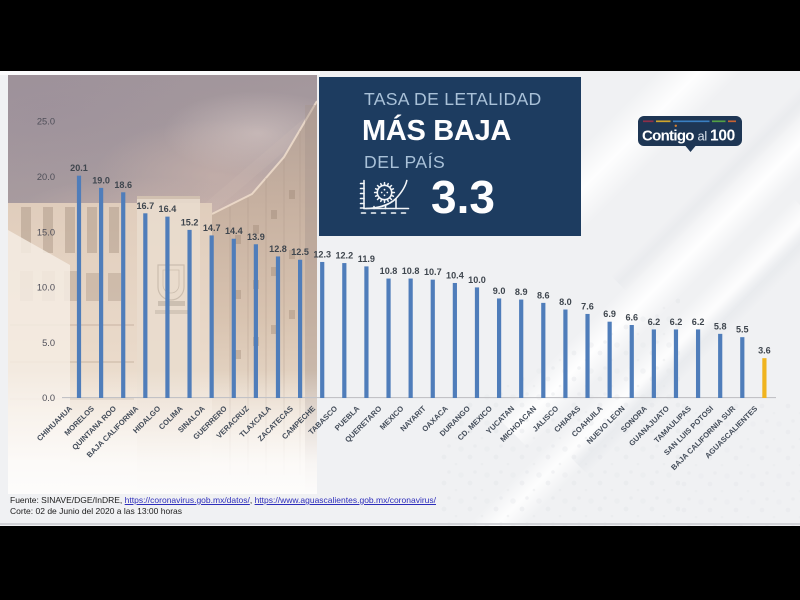 The image size is (800, 600). I want to click on svg-text: 6.9, so click(609, 314).